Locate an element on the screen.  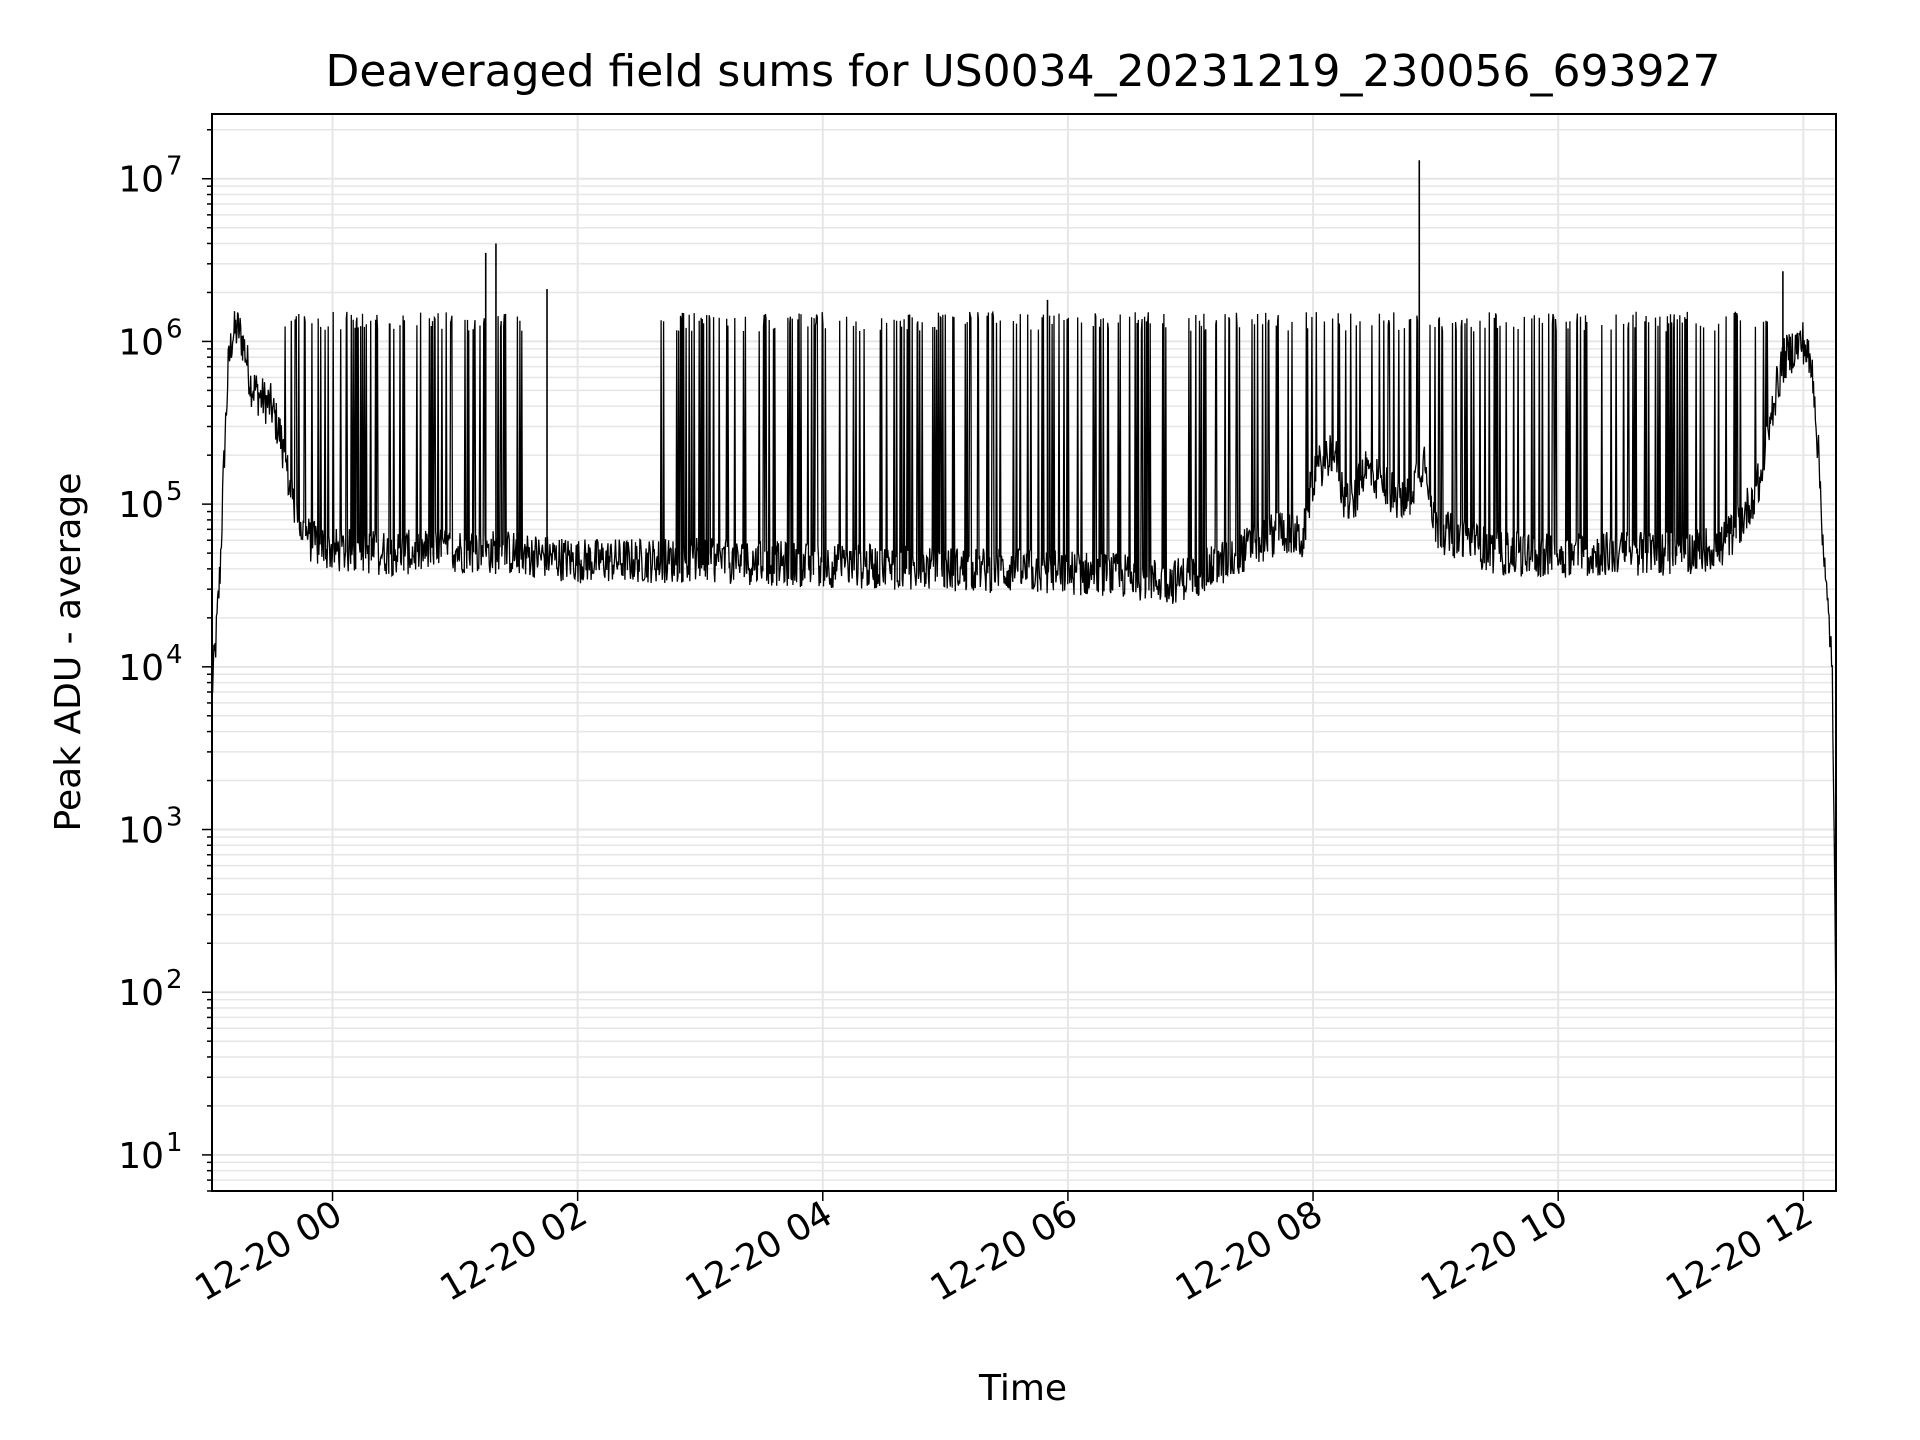
x-tick-label: 12-20 06 is located at coordinates (1004, 1251).